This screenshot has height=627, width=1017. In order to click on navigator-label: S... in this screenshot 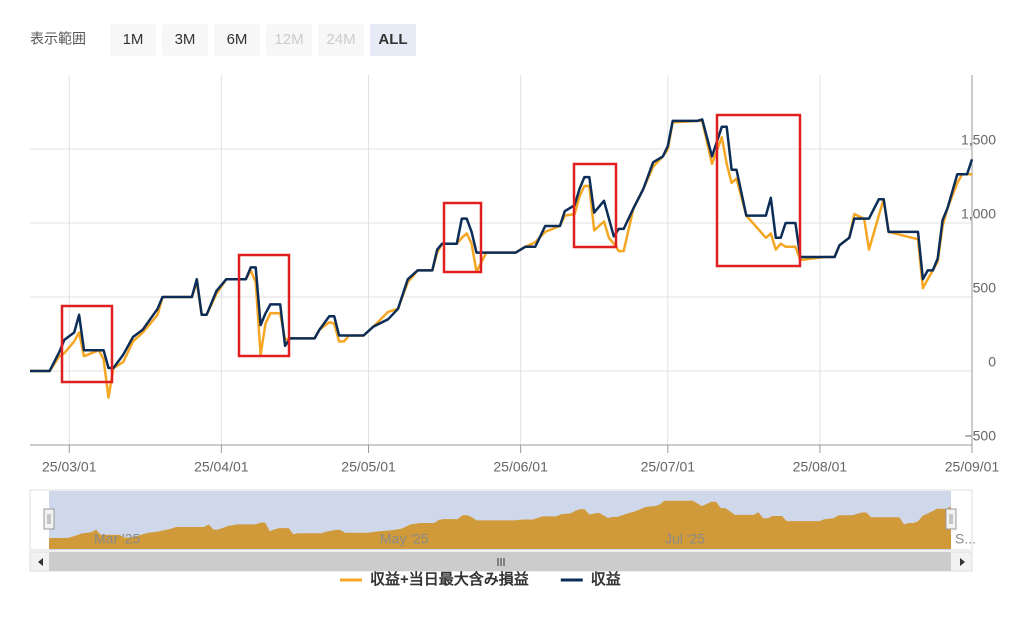, I will do `click(965, 539)`.